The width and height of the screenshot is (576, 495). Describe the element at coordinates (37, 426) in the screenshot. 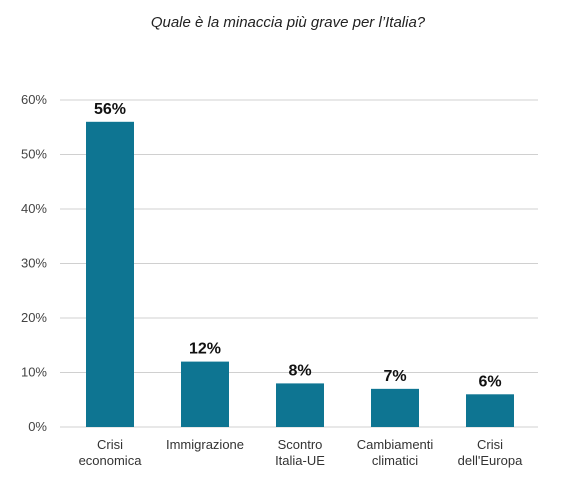

I see `y-tick-label: 0%` at that location.